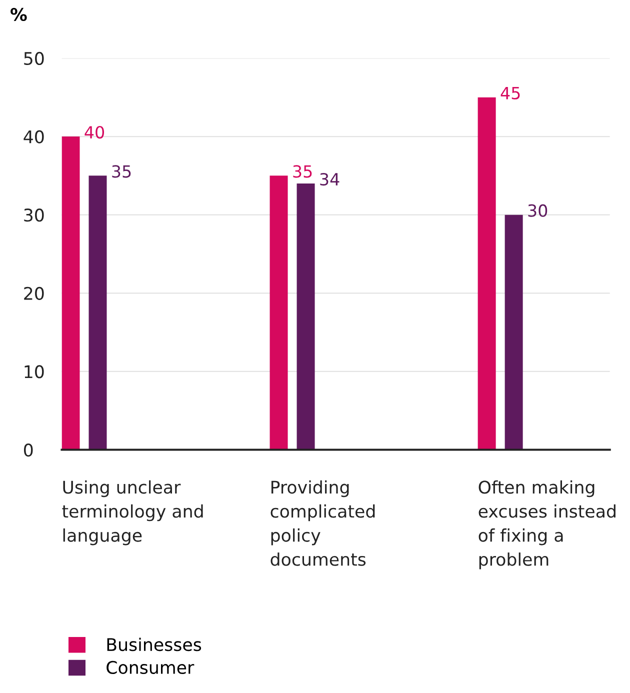 Image resolution: width=630 pixels, height=693 pixels. What do you see at coordinates (547, 525) in the screenshot?
I see `x-tick-label: Often making excuses instead of fixing a problem` at bounding box center [547, 525].